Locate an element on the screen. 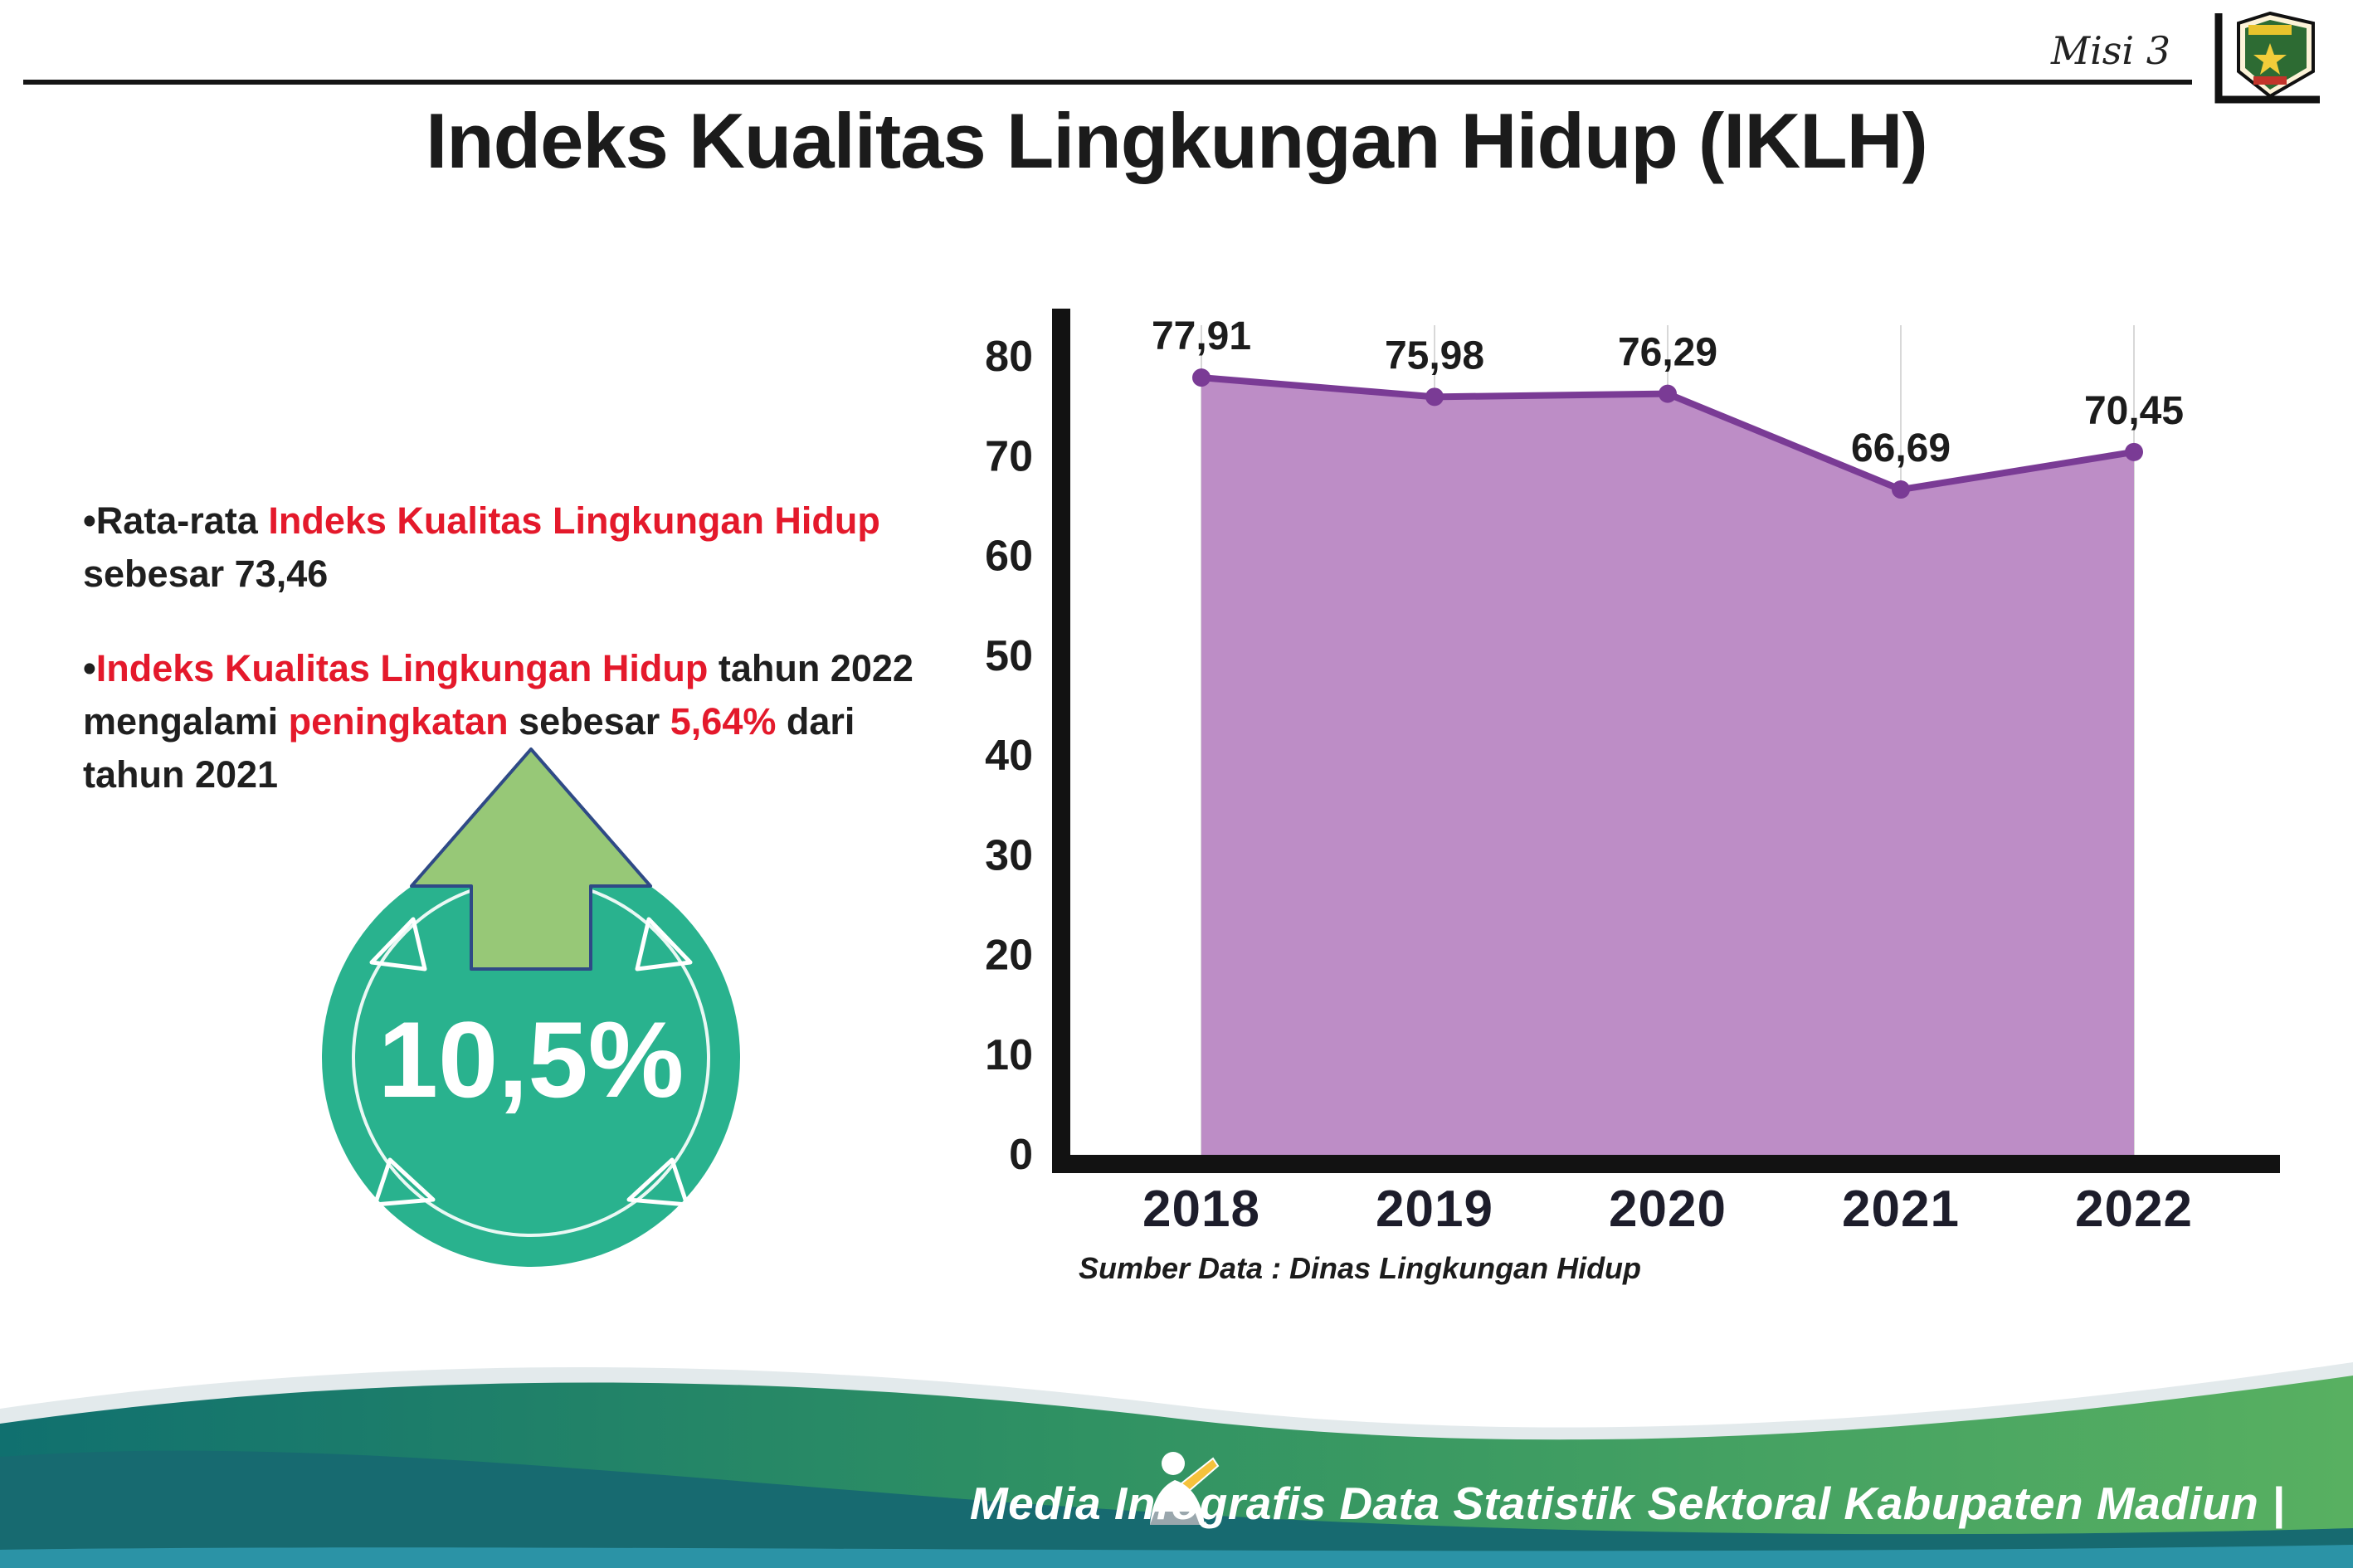 Image resolution: width=2353 pixels, height=1568 pixels. y-tick-label: 10 is located at coordinates (1009, 1055).